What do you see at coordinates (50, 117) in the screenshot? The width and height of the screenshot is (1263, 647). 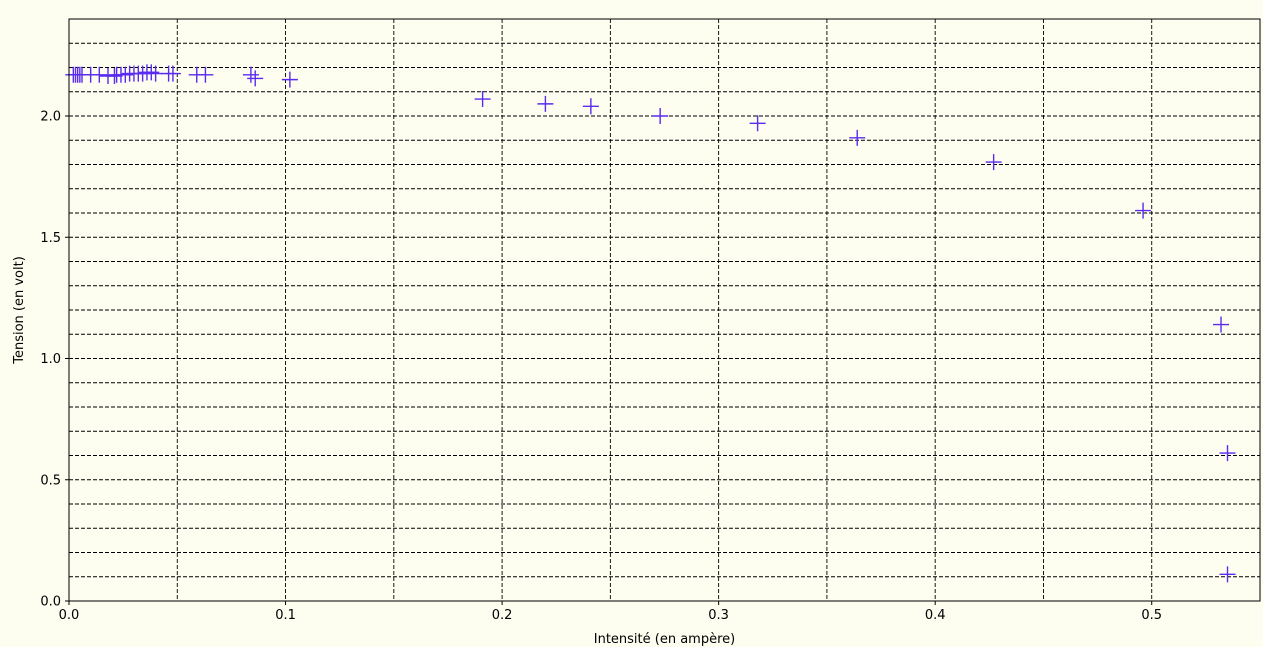 I see `y-tick-label: 2.0` at bounding box center [50, 117].